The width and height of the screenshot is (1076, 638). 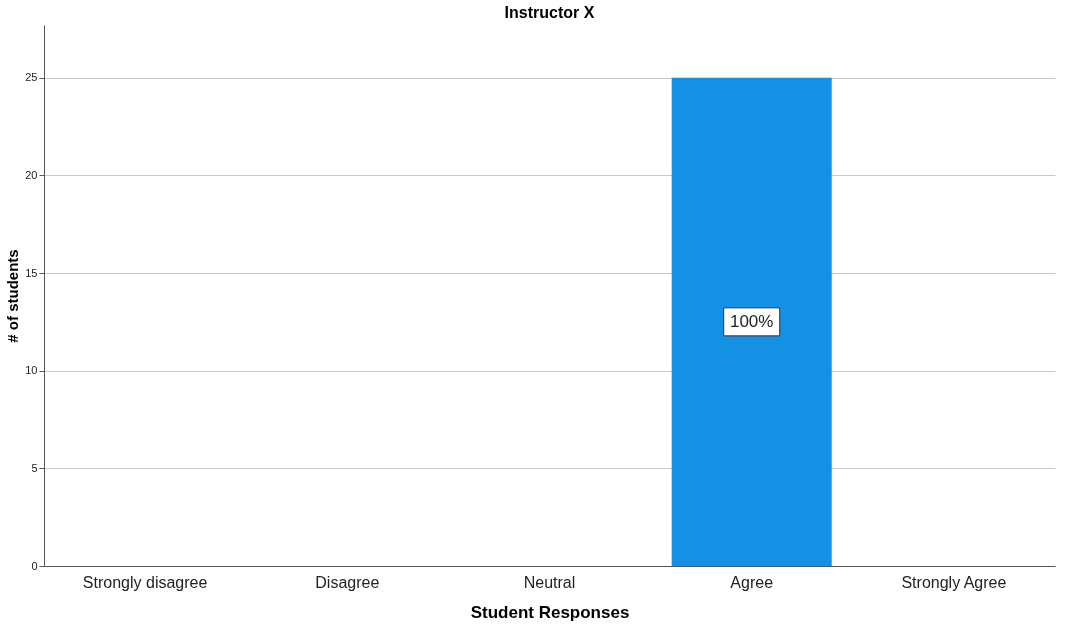 What do you see at coordinates (31, 272) in the screenshot?
I see `y-tick-label: 15` at bounding box center [31, 272].